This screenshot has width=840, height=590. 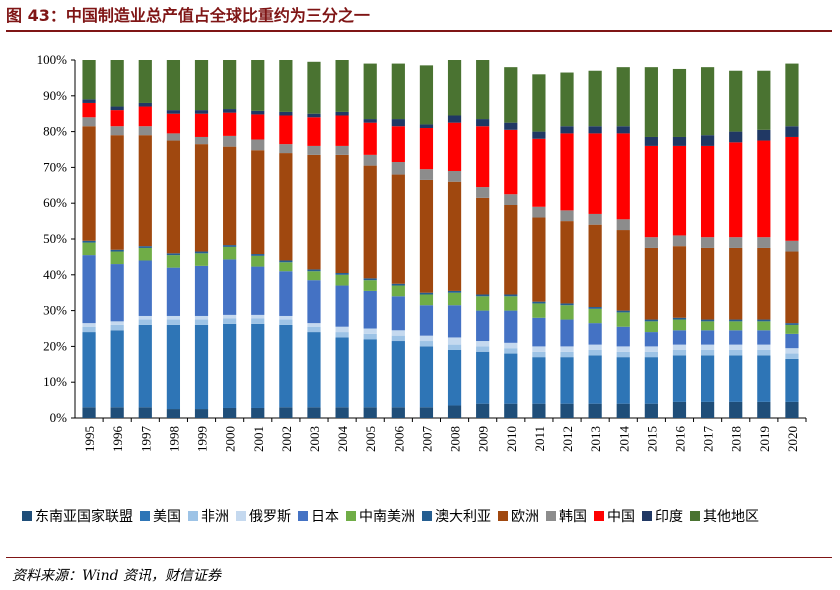 What do you see at coordinates (325, 517) in the screenshot?
I see `legend-label: 日本` at bounding box center [325, 517].